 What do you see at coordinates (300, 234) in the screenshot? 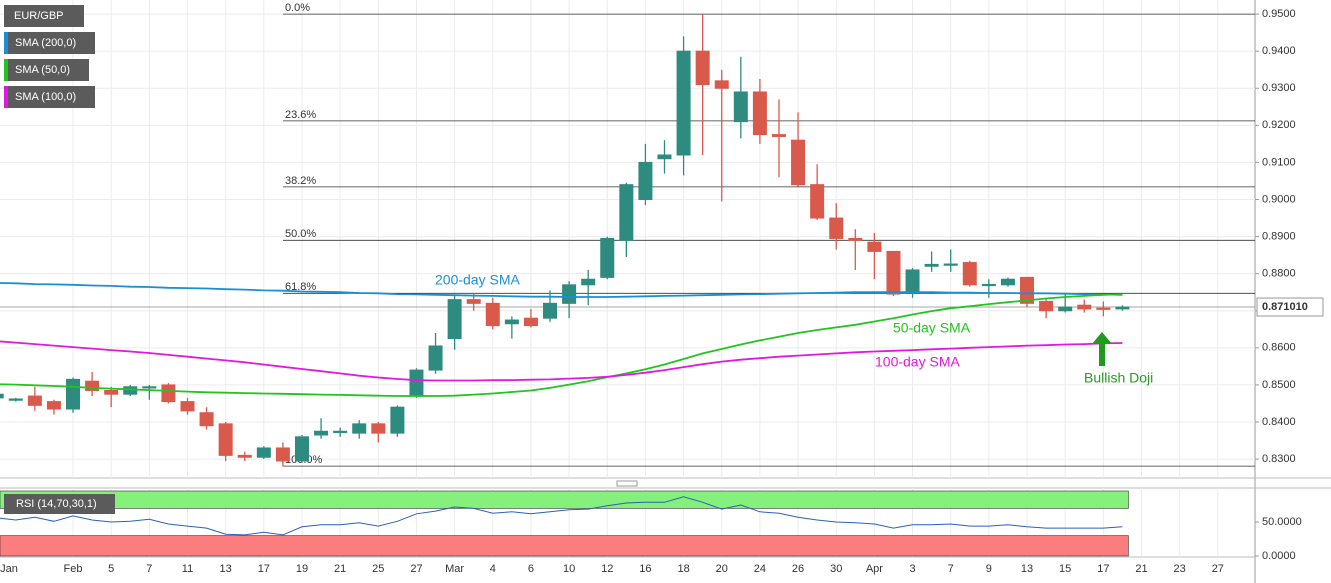
I see `fib-label: 50.0%` at bounding box center [300, 234].